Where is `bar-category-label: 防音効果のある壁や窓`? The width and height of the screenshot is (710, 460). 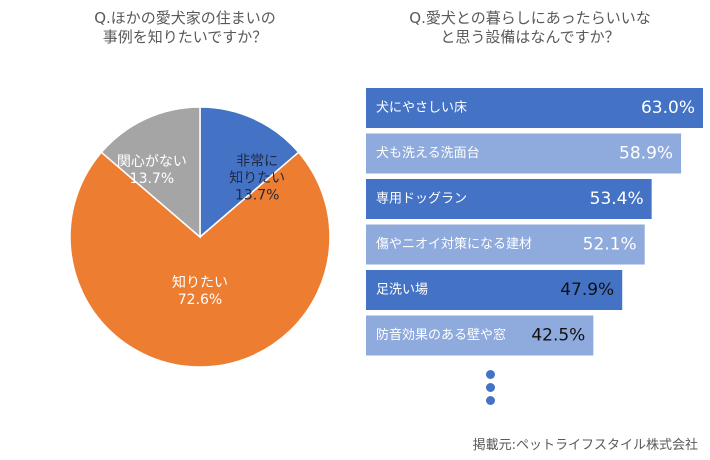 bar-category-label: 防音効果のある壁や窓 is located at coordinates (441, 335).